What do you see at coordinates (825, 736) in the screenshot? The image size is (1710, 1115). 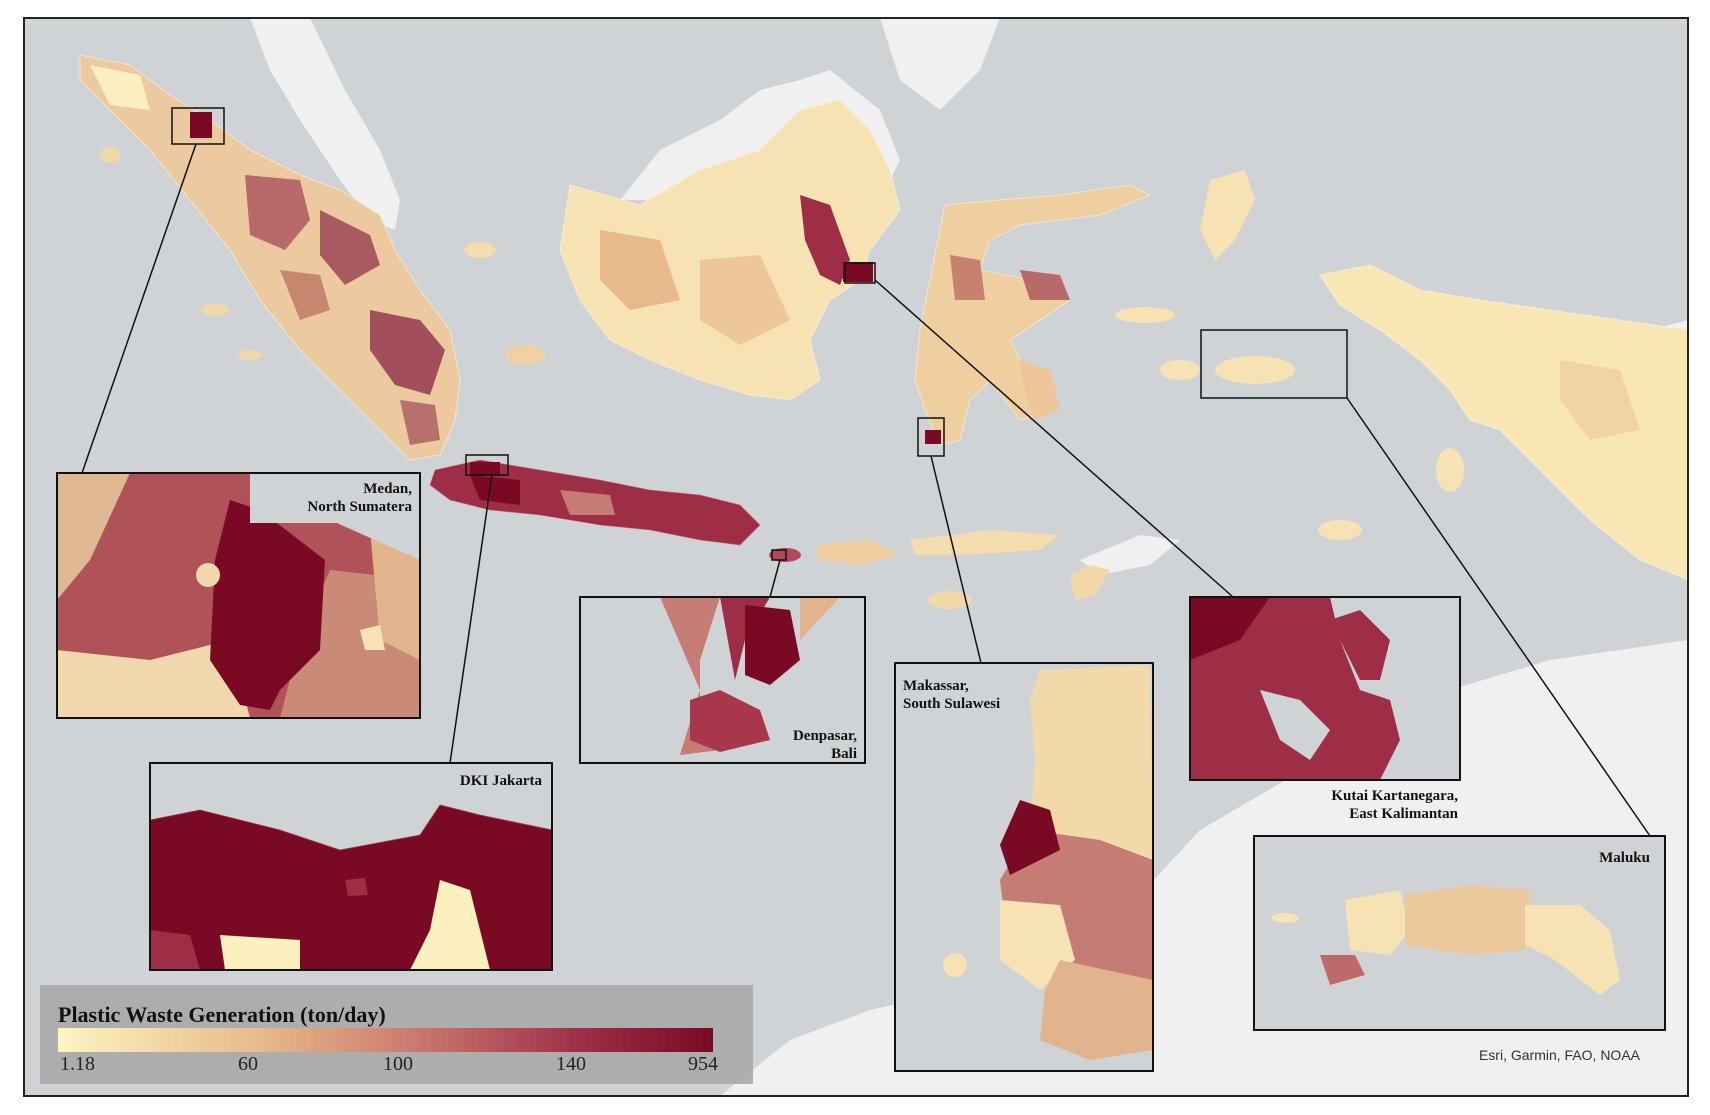 I see `inset-denpasar-title-1: Denpasar,` at bounding box center [825, 736].